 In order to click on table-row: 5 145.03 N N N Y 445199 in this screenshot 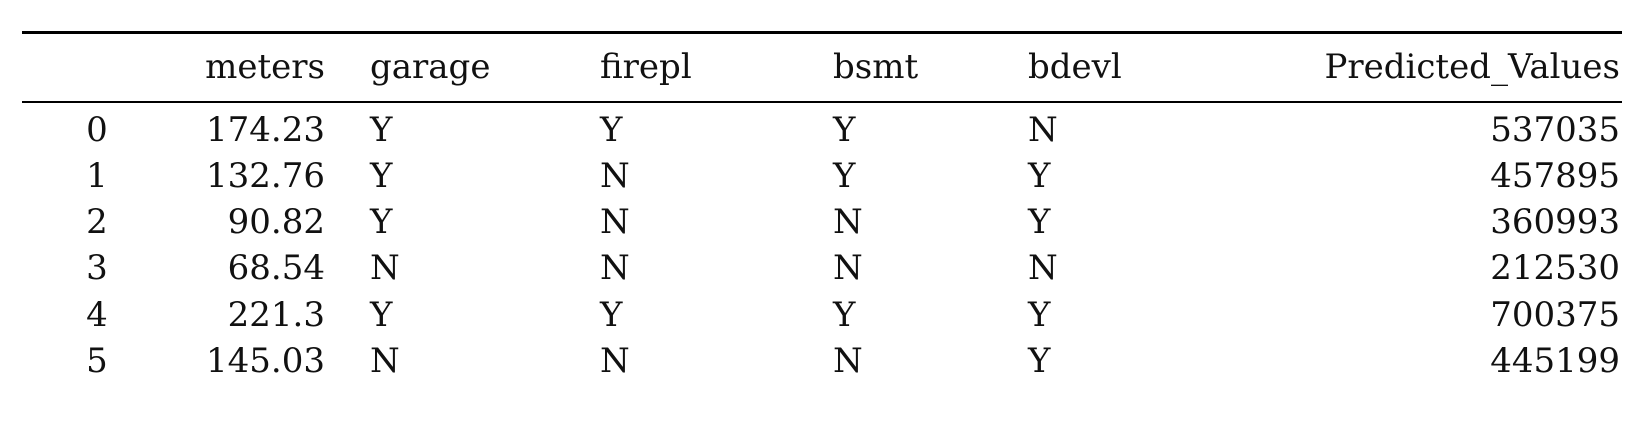, I will do `click(821, 361)`.